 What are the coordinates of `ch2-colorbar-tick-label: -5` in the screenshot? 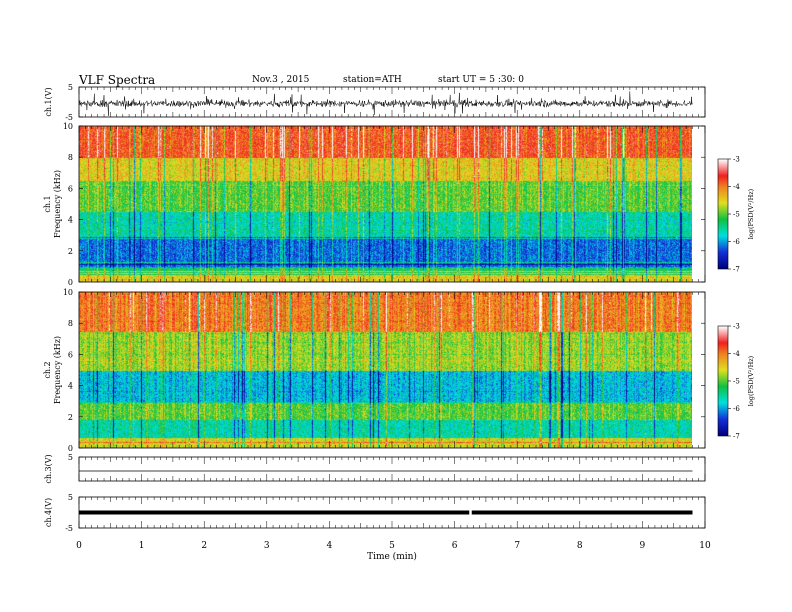 It's located at (736, 382).